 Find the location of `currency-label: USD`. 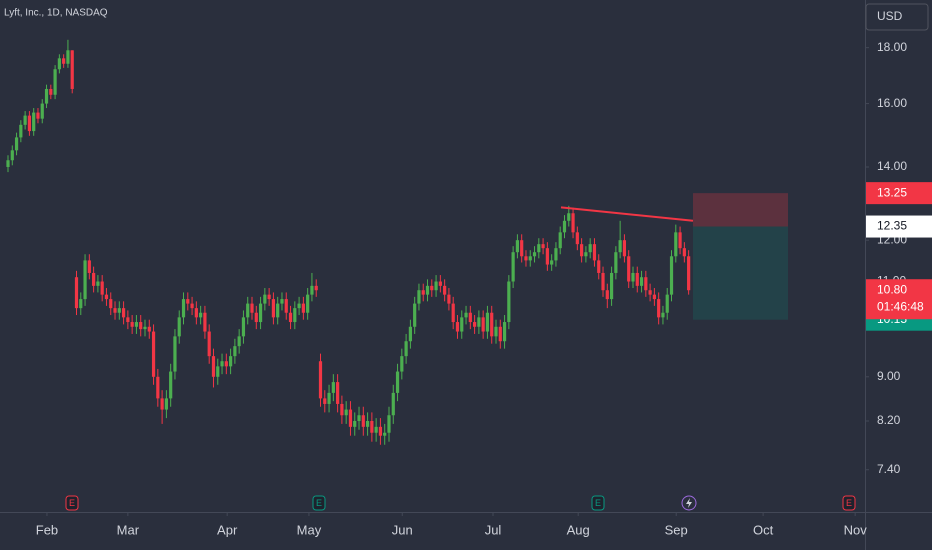

currency-label: USD is located at coordinates (890, 16).